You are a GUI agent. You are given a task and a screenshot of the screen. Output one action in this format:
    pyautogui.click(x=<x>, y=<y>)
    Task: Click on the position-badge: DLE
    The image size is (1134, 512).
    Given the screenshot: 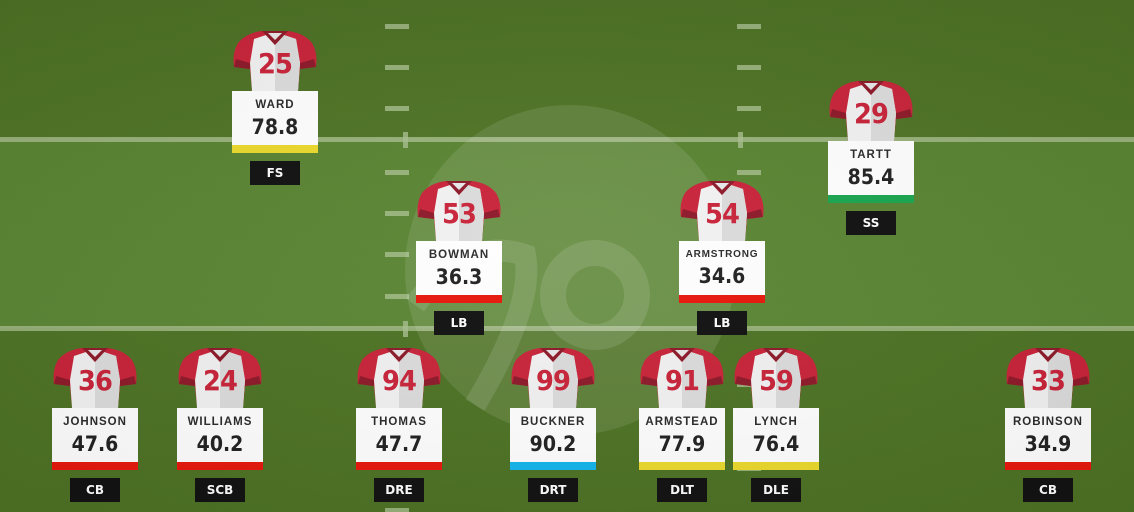 What is the action you would take?
    pyautogui.click(x=776, y=490)
    